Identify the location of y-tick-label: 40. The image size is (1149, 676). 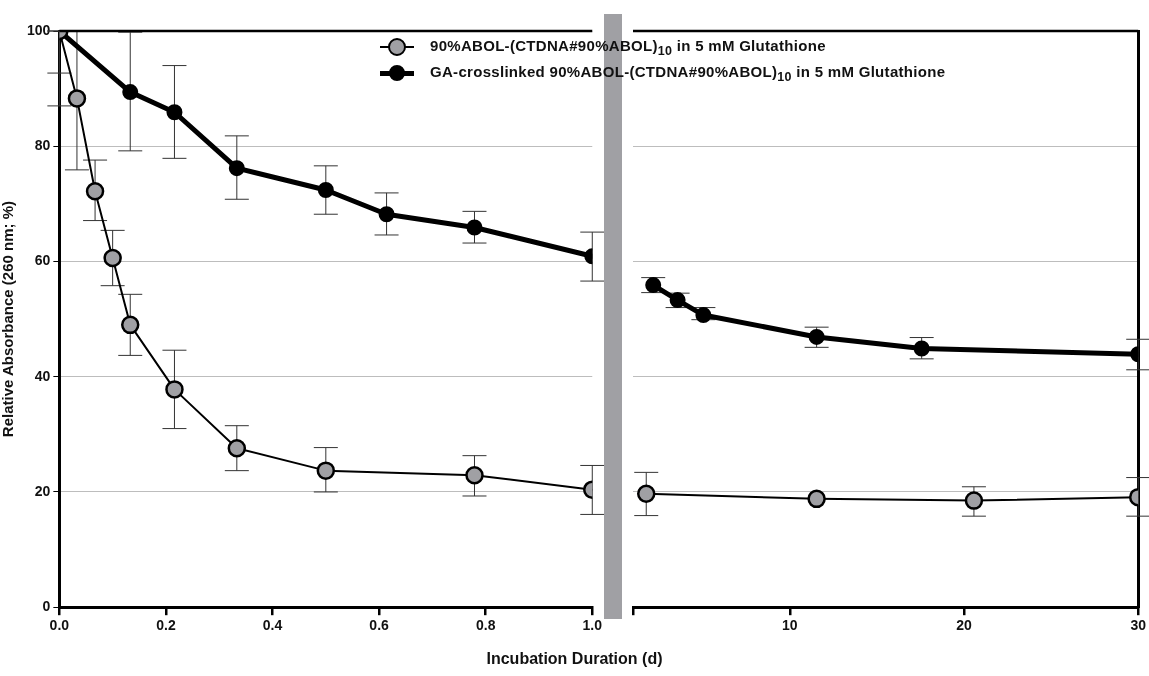
(42, 375).